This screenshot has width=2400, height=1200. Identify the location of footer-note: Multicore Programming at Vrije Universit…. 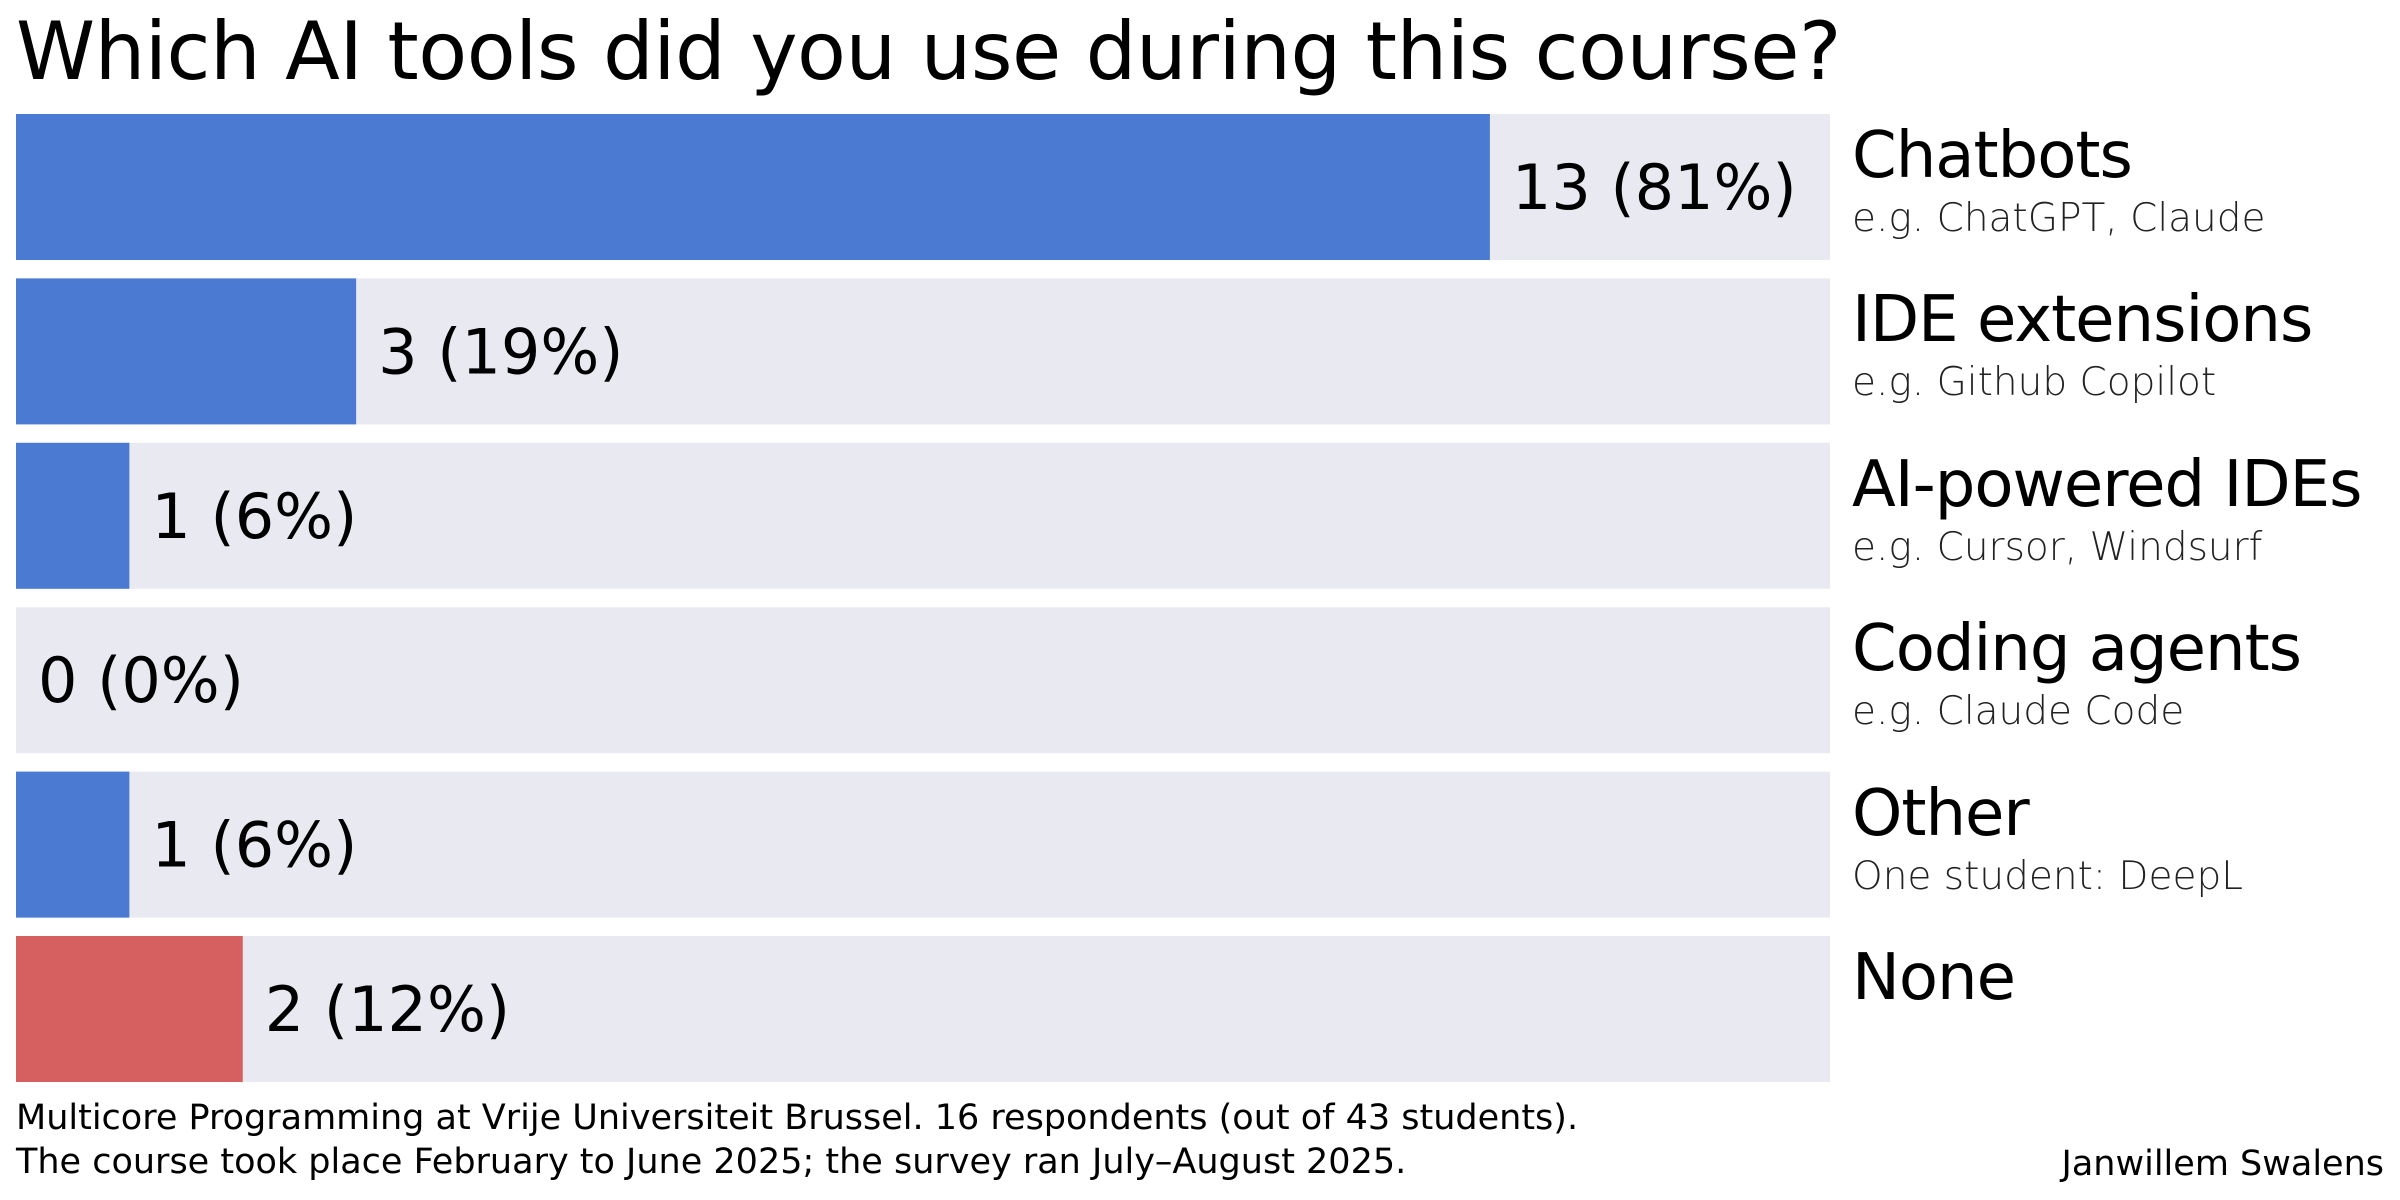
(797, 1140).